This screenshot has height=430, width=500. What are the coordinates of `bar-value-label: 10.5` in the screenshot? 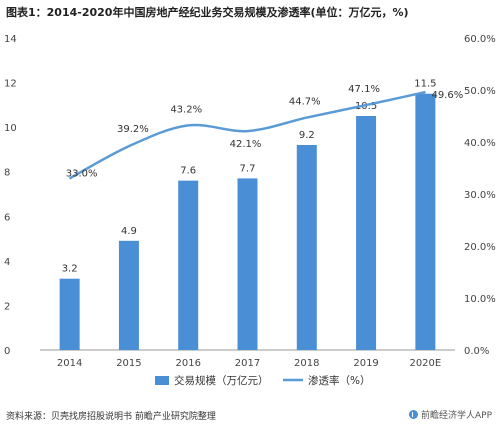 It's located at (366, 106).